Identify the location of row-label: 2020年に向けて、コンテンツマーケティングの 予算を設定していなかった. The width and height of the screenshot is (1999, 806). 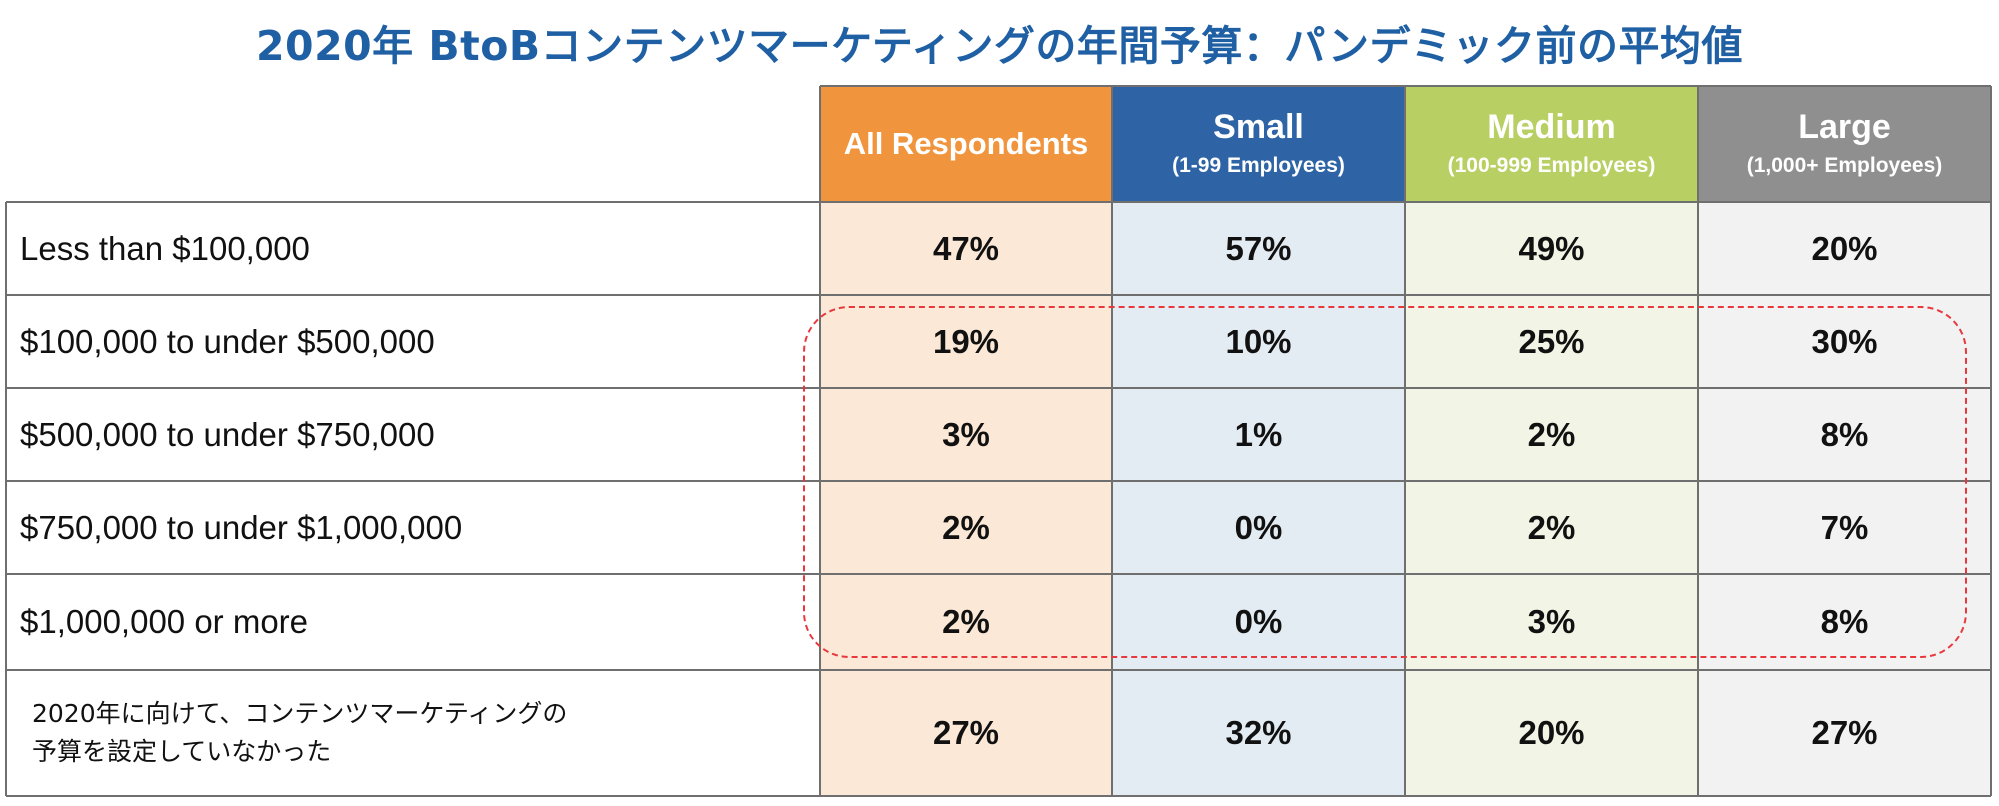
(300, 732).